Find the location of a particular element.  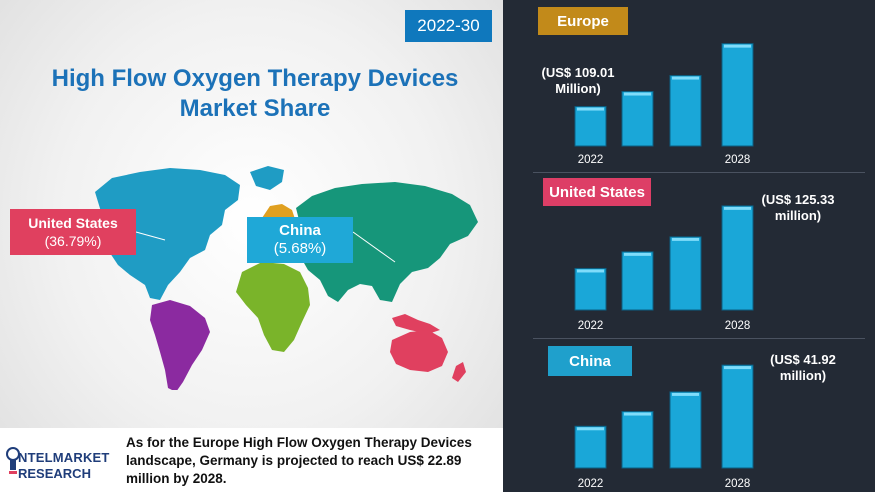

china-year-label-4: 2028 is located at coordinates (738, 484).